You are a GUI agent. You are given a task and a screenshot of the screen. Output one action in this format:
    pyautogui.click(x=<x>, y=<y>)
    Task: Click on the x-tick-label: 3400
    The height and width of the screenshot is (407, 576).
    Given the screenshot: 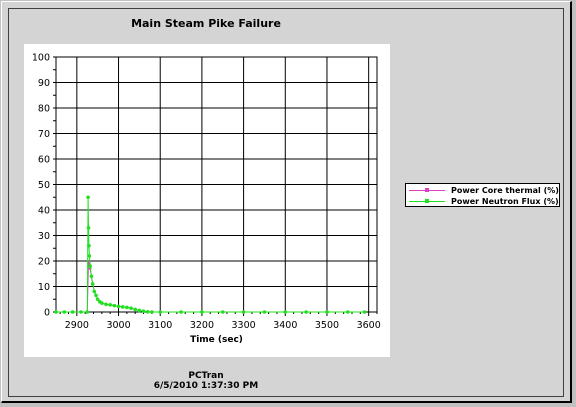 What is the action you would take?
    pyautogui.click(x=285, y=325)
    